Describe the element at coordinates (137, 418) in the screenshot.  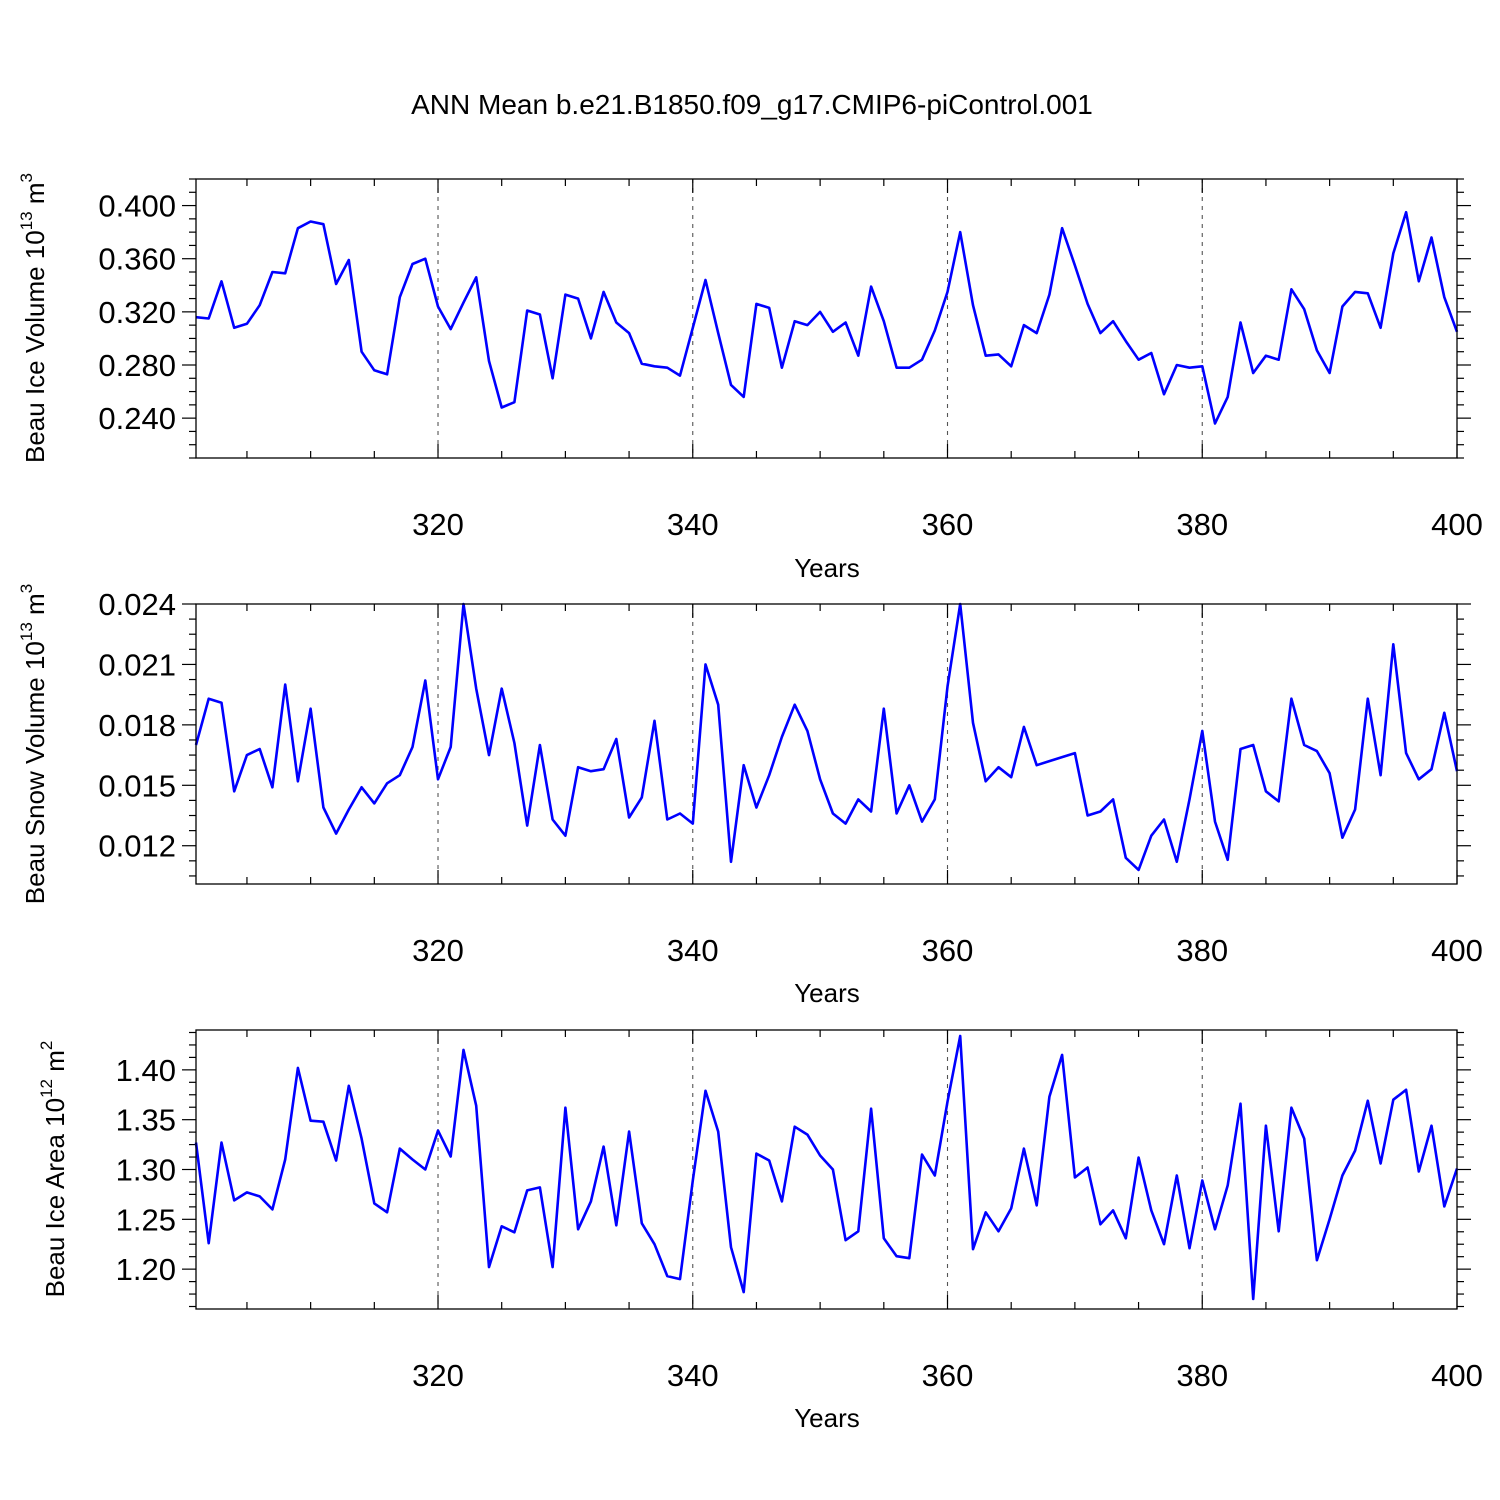
I see `y-tick-label: 0.240` at that location.